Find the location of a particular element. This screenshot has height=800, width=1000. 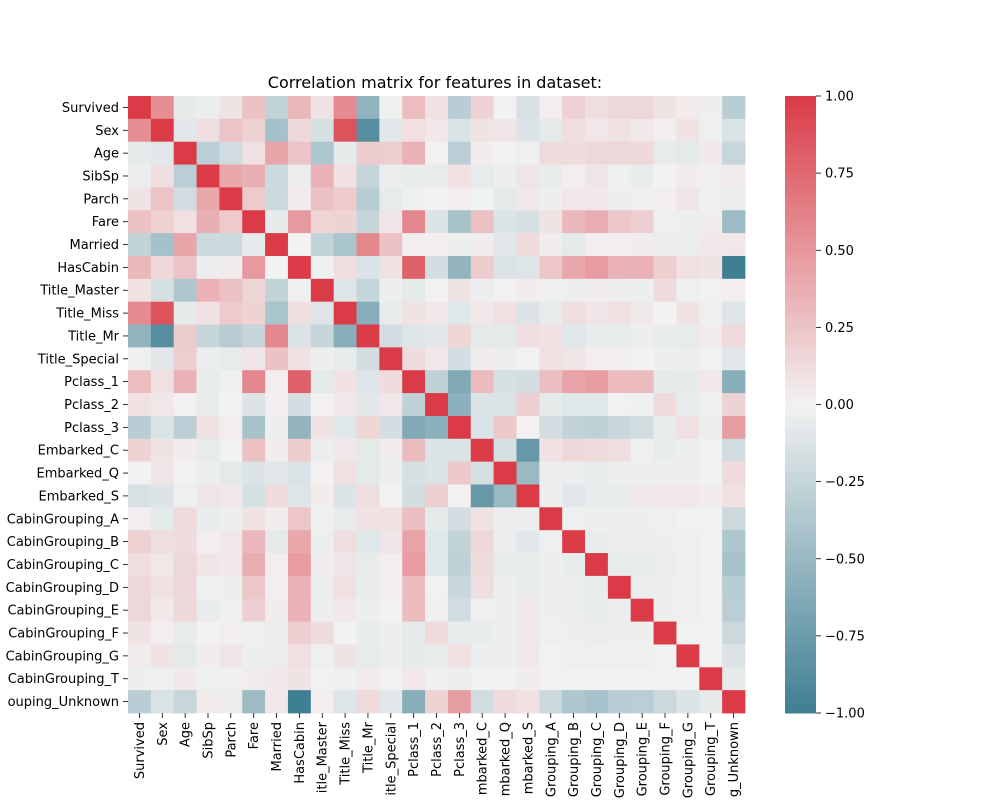

x-tick-label: Grouping_T is located at coordinates (711, 759).